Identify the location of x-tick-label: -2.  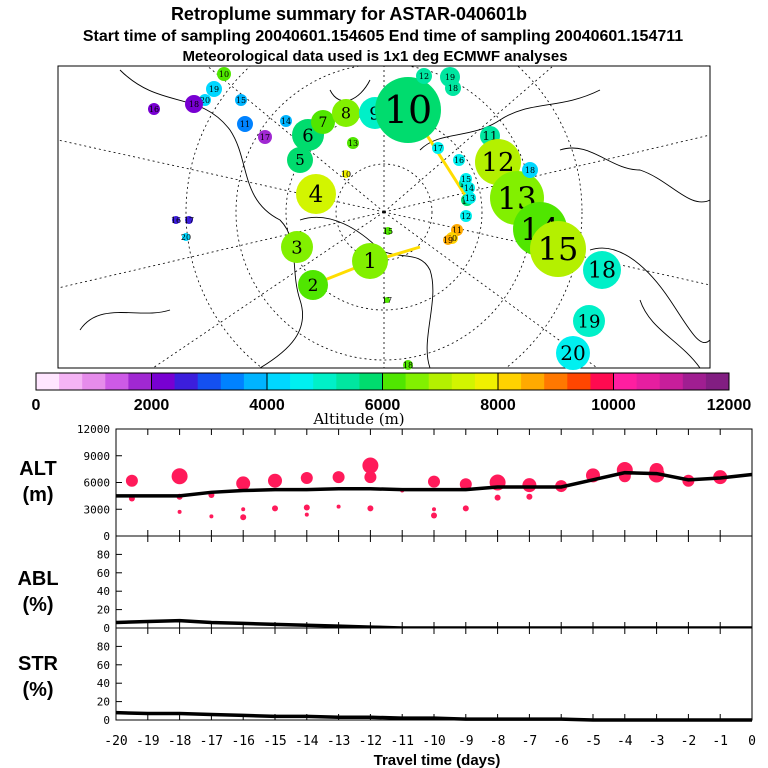
(689, 741).